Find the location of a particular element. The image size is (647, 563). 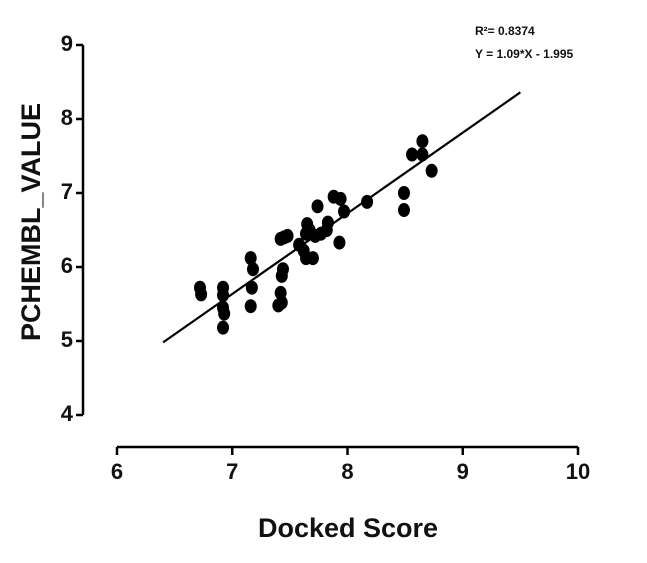

annotation: R²= 0.8374 is located at coordinates (505, 31).